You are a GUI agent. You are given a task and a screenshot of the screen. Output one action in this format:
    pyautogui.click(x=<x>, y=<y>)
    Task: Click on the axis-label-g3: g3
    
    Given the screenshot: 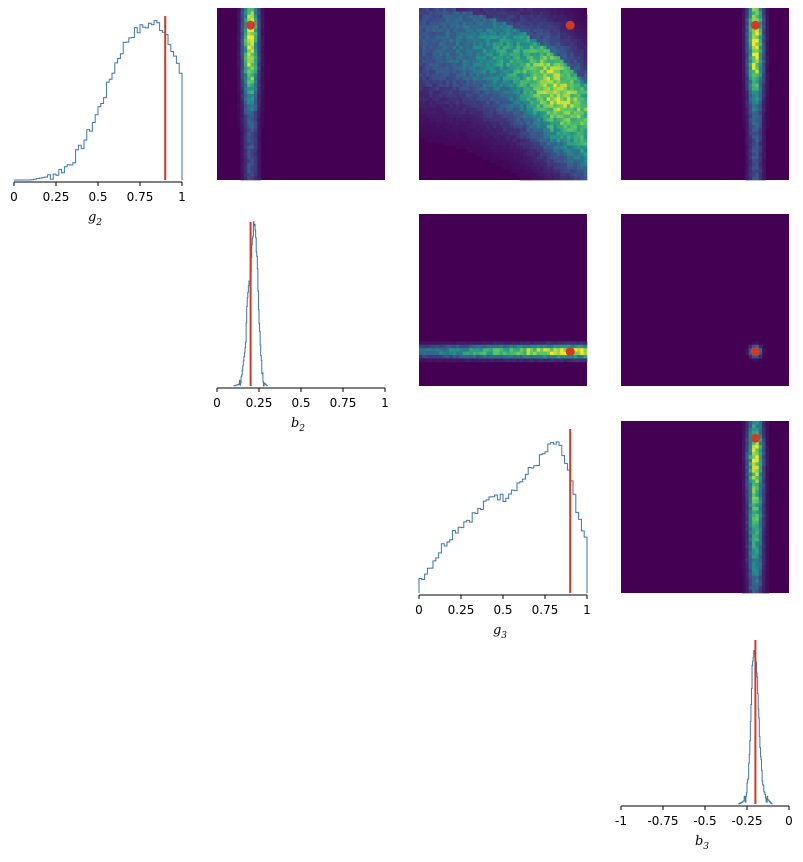 What is the action you would take?
    pyautogui.click(x=500, y=632)
    